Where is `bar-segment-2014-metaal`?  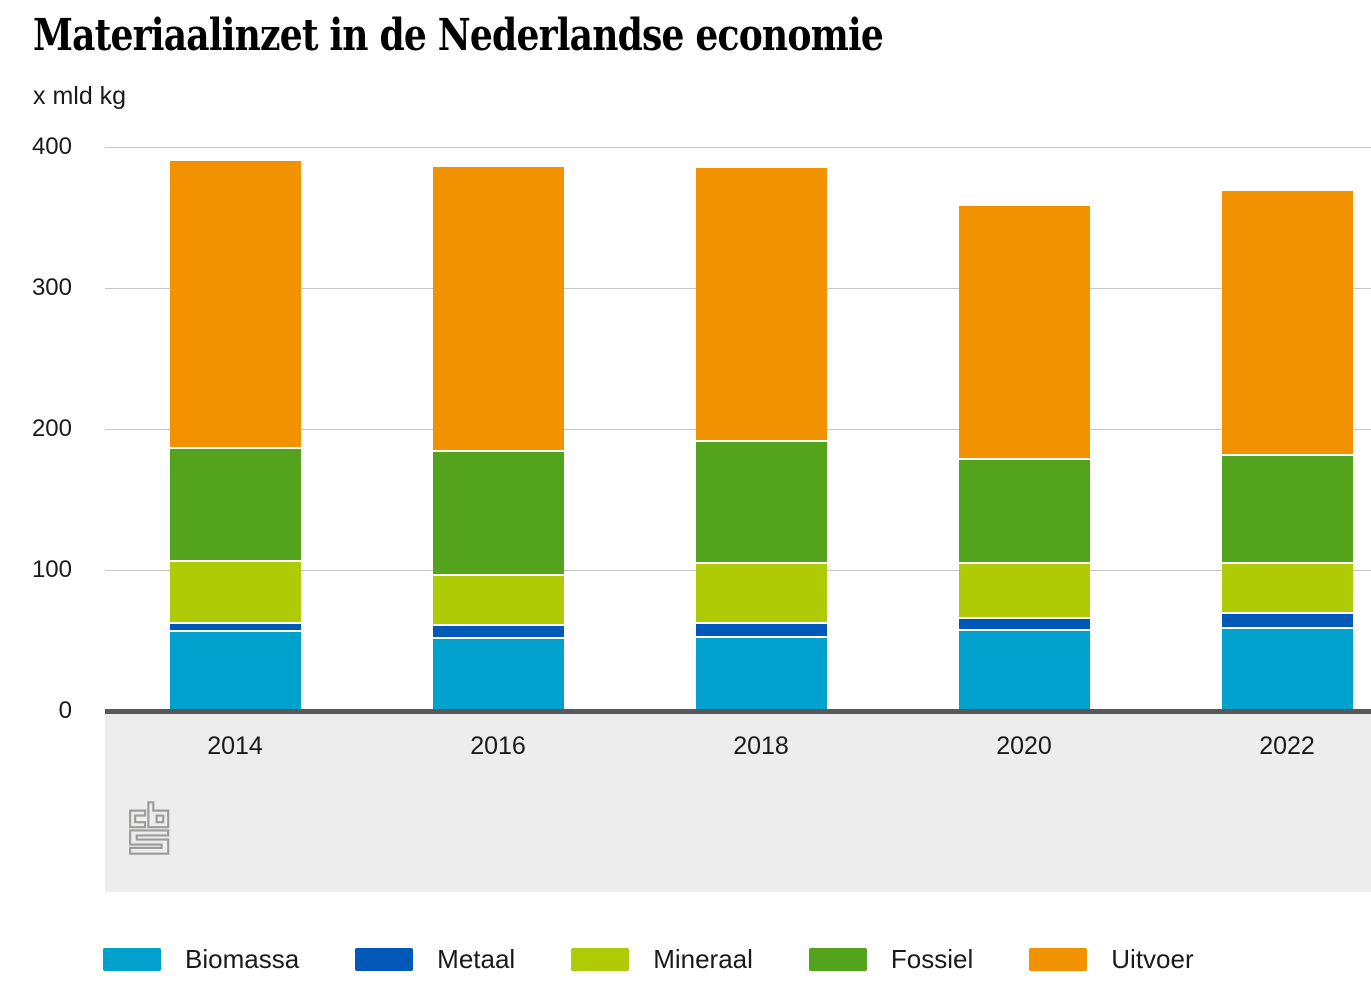 bar-segment-2014-metaal is located at coordinates (235, 628).